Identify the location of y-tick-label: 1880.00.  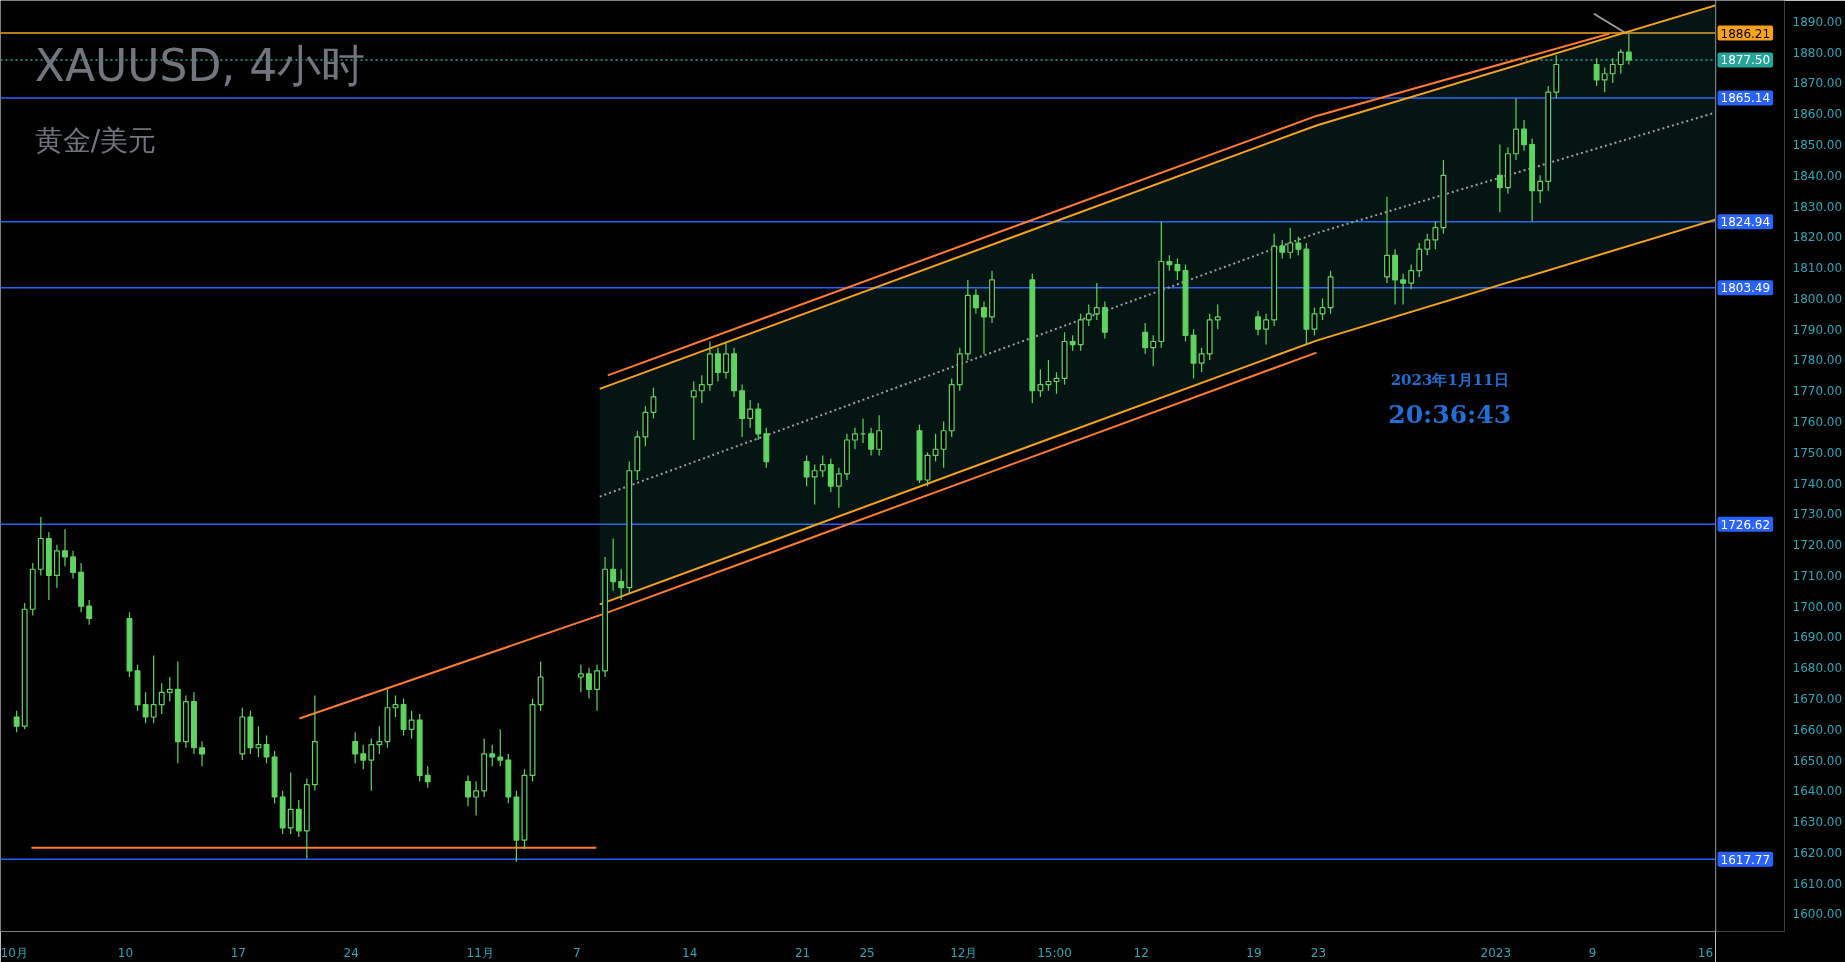
(1817, 52).